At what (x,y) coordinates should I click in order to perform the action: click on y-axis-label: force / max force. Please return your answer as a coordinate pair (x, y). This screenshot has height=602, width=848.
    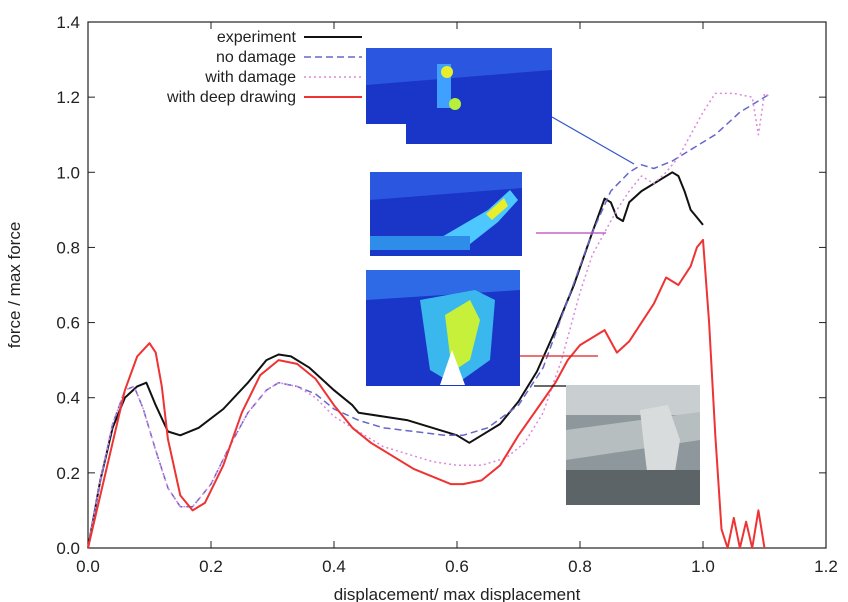
    Looking at the image, I should click on (14, 285).